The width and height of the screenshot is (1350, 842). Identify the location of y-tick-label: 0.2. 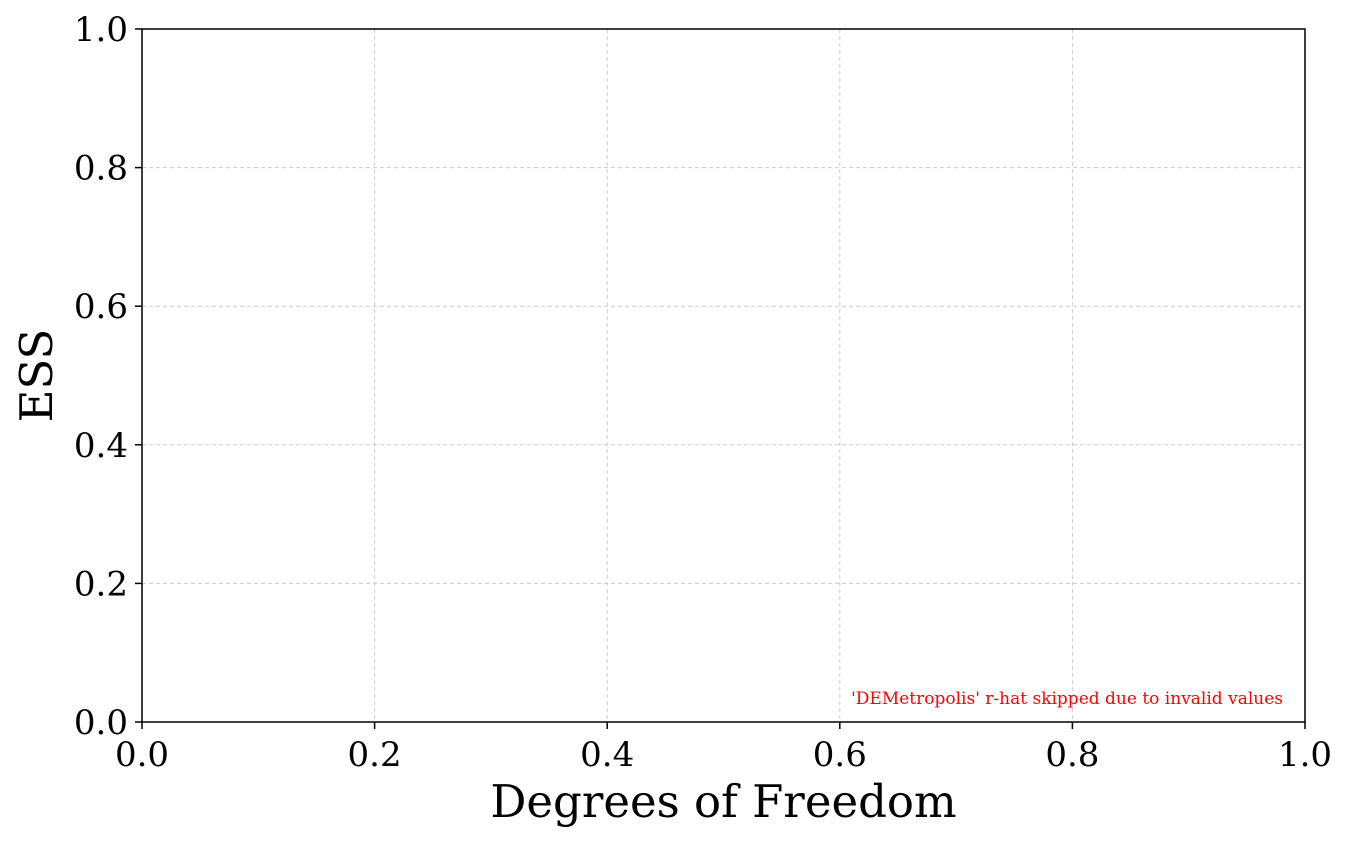
(101, 584).